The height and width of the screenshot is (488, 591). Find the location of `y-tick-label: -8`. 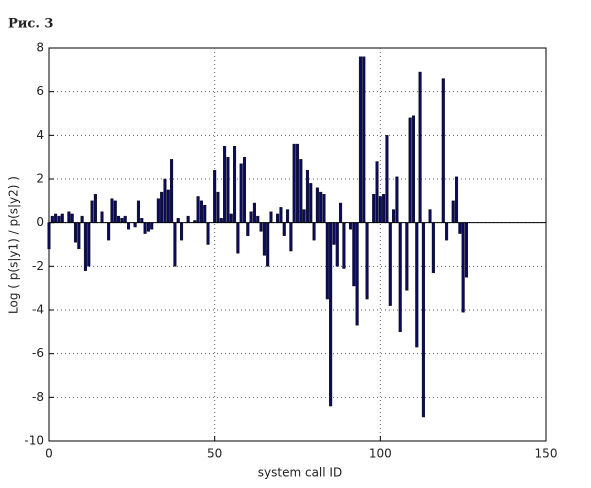

y-tick-label: -8 is located at coordinates (38, 397).